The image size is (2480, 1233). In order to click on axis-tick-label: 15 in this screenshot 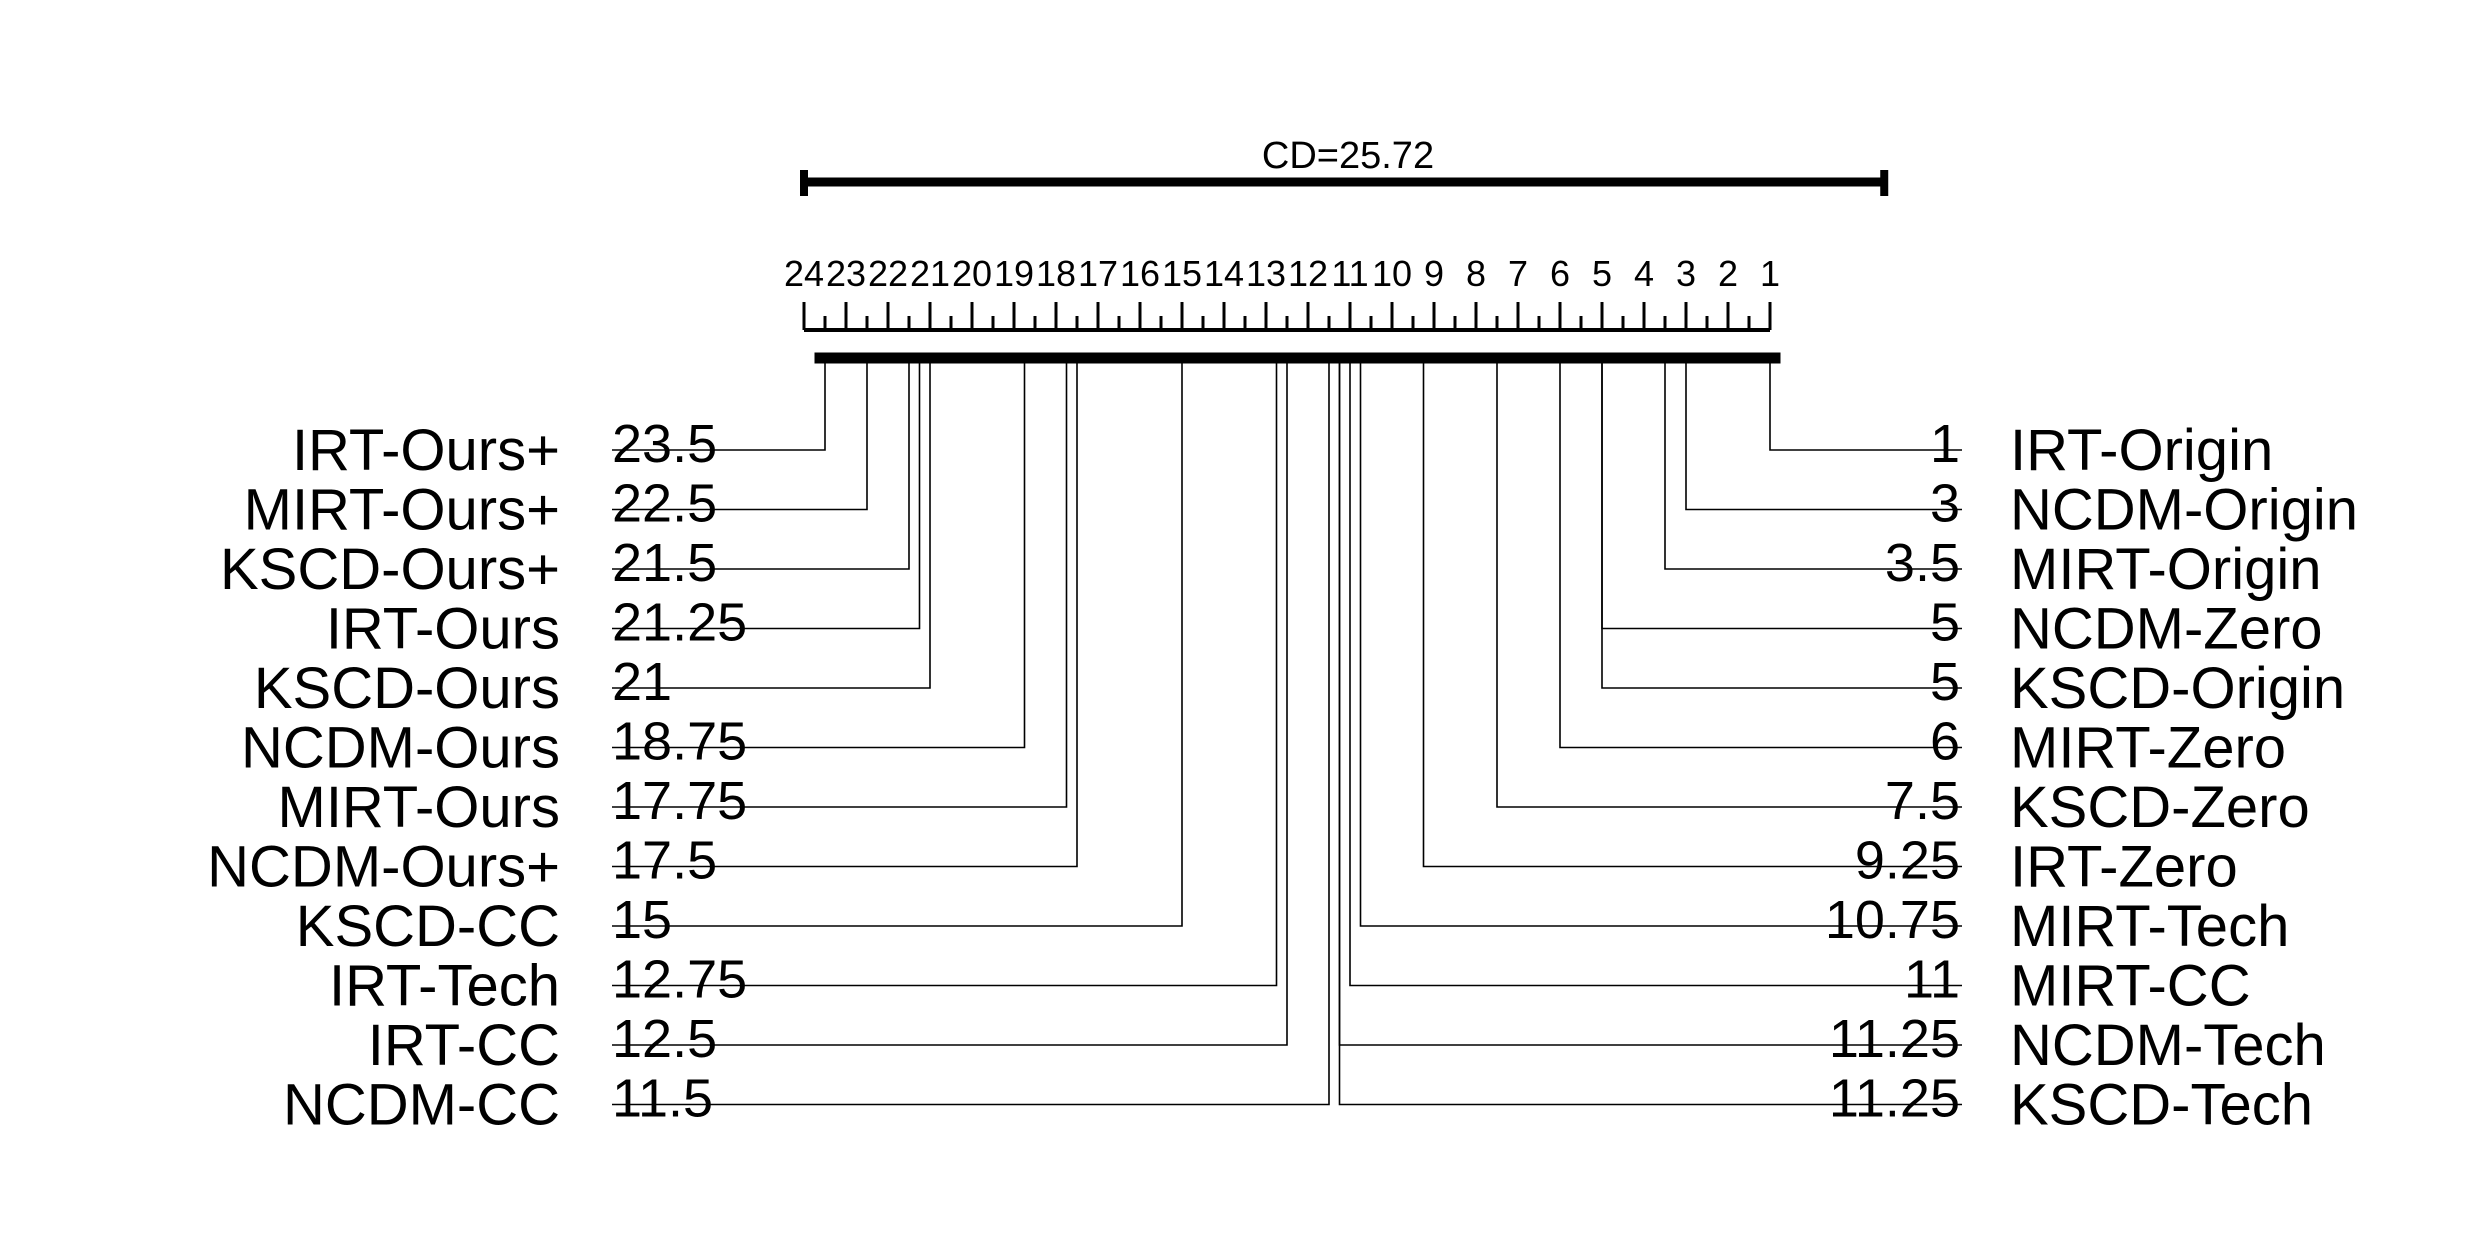, I will do `click(1182, 273)`.